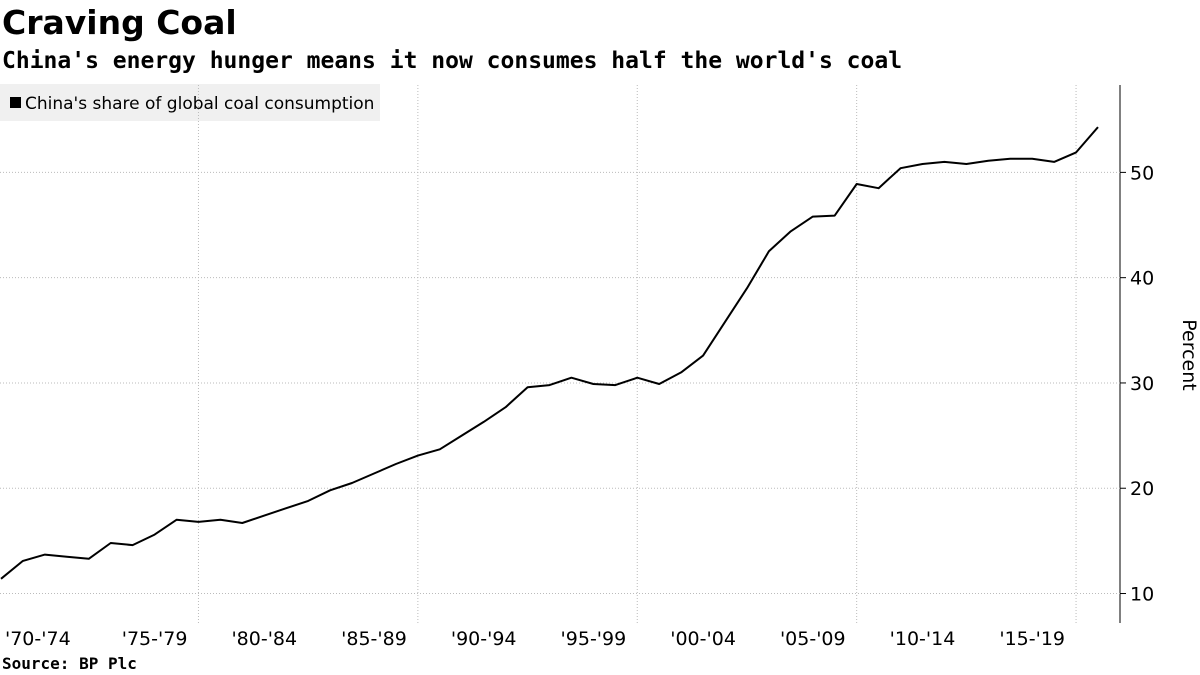  I want to click on y-tick-label: 10, so click(1142, 595).